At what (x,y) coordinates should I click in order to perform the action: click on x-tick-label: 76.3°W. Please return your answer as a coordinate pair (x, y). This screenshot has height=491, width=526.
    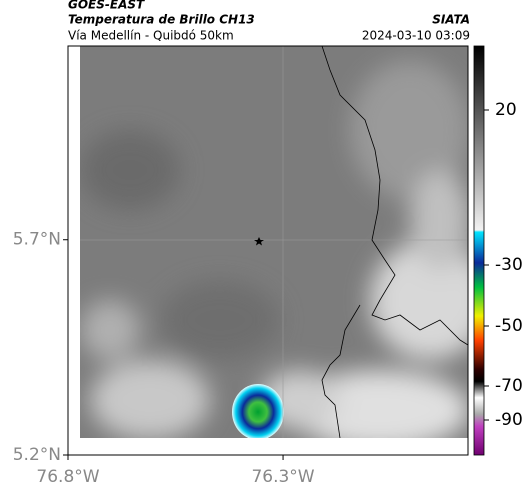
    Looking at the image, I should click on (282, 477).